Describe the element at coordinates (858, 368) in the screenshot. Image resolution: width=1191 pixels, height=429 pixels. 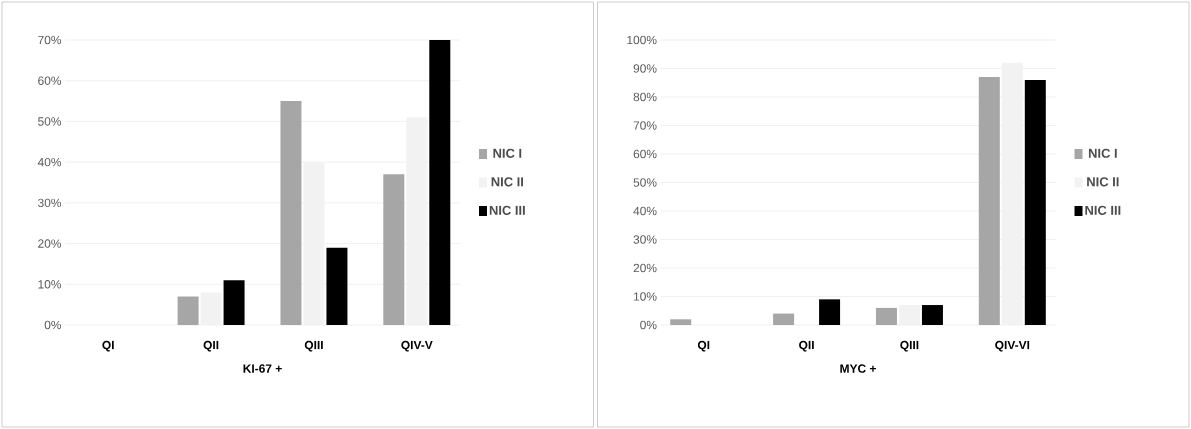
I see `x-axis-title: MYC +` at that location.